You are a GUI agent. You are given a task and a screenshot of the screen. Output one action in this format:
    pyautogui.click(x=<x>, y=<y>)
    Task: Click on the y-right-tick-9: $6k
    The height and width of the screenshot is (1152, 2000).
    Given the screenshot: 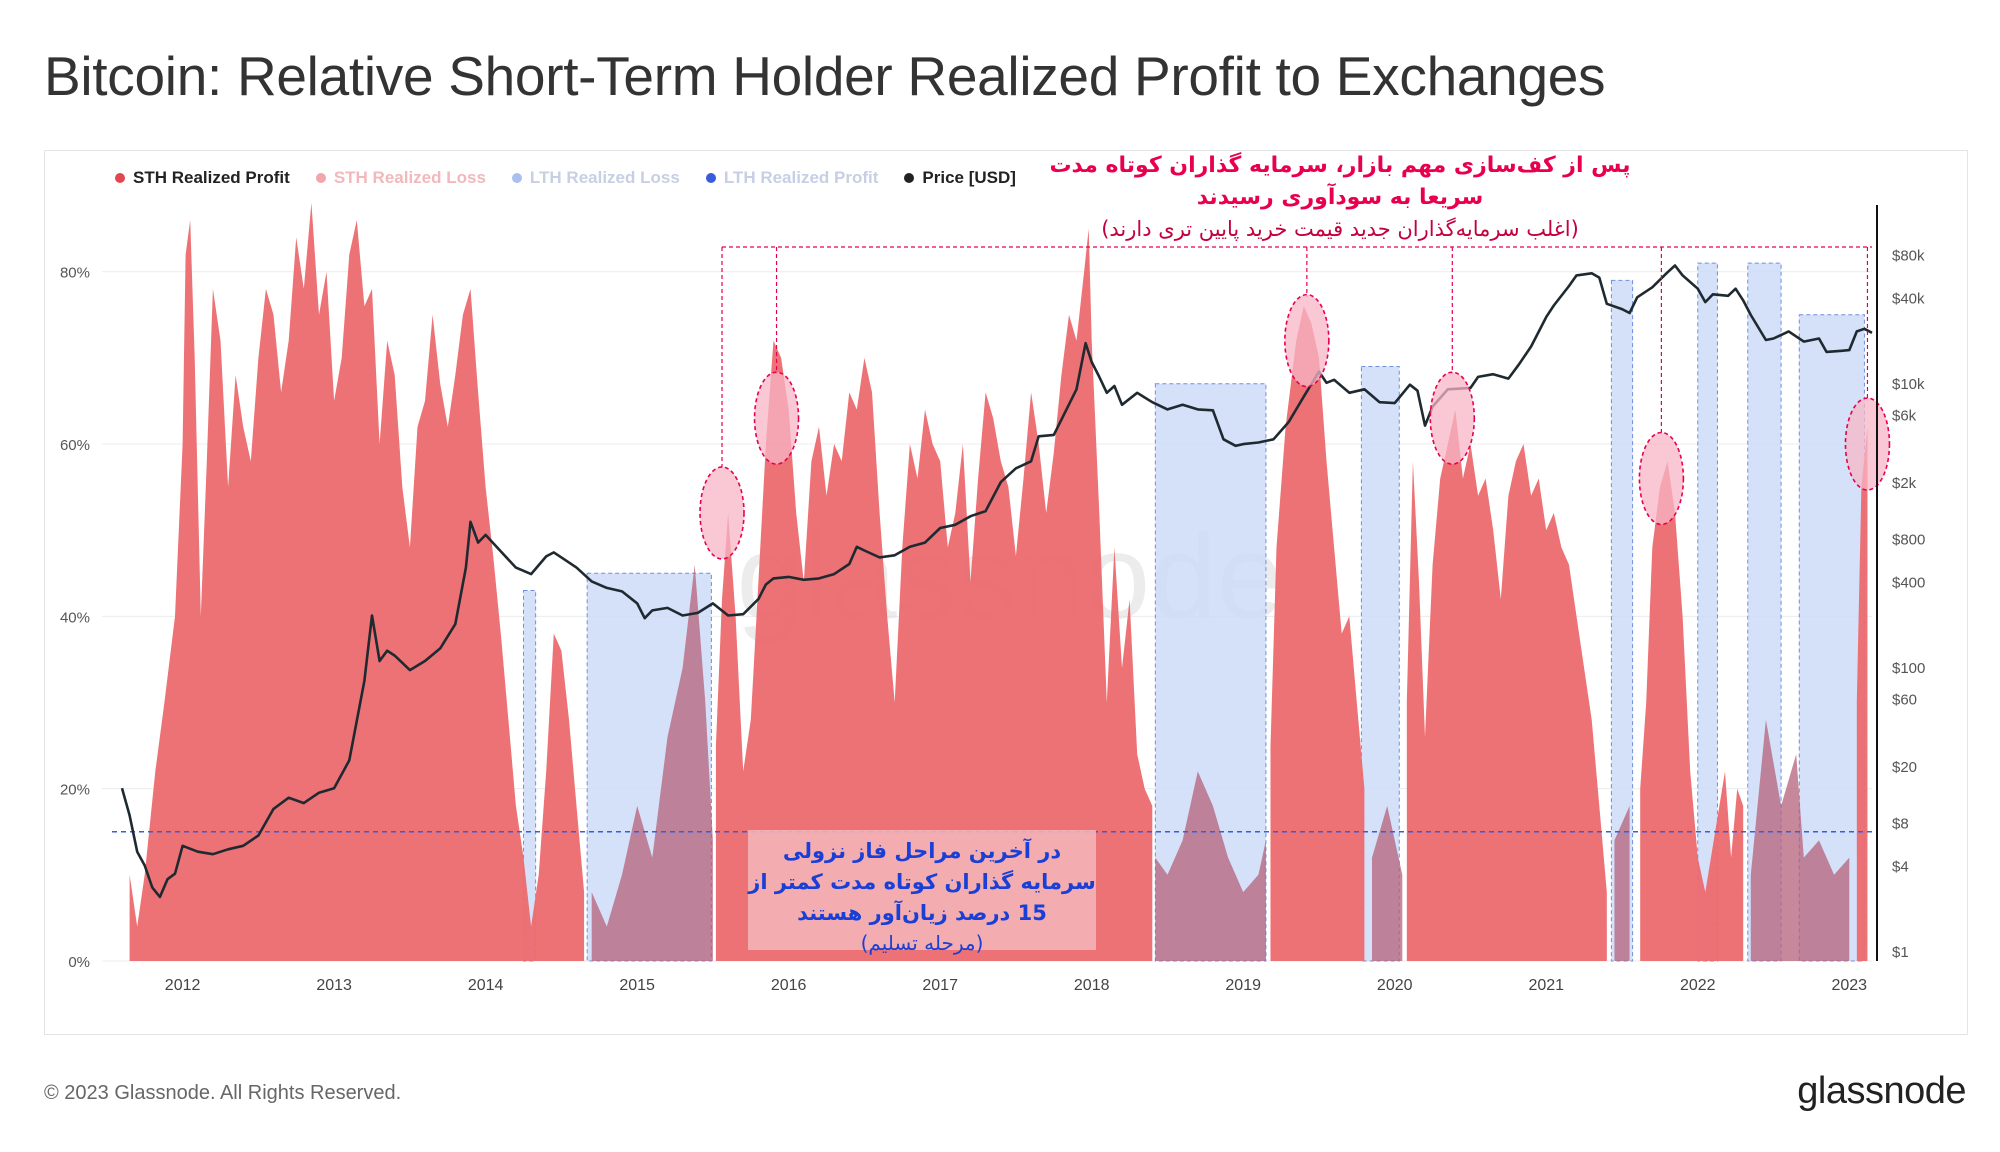 What is the action you would take?
    pyautogui.click(x=1904, y=415)
    